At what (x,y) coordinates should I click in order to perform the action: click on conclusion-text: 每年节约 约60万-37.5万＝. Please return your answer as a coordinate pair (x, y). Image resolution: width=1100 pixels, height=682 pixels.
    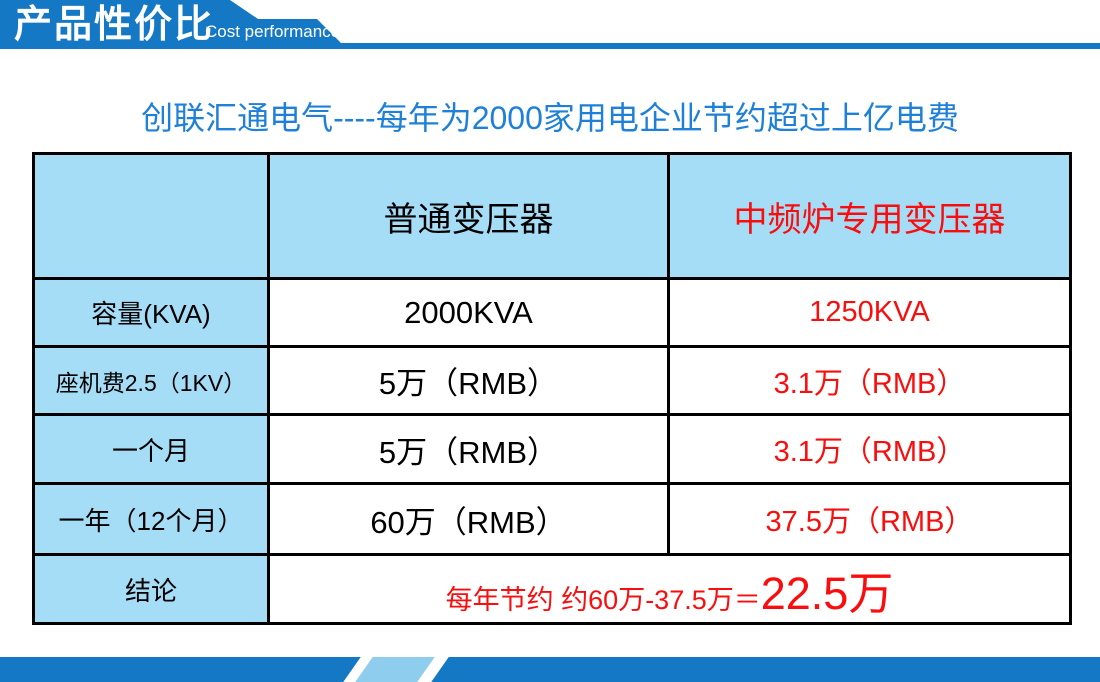
    Looking at the image, I should click on (603, 599).